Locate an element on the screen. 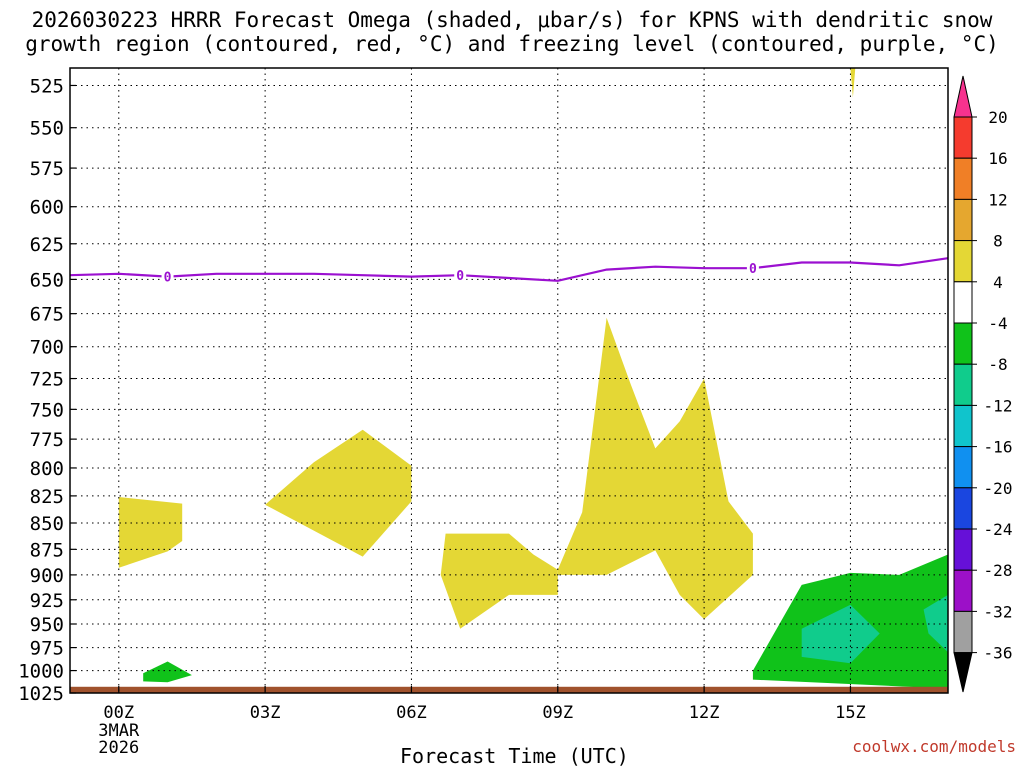 The image size is (1024, 768). colorbar-label-0: 20 is located at coordinates (997, 117).